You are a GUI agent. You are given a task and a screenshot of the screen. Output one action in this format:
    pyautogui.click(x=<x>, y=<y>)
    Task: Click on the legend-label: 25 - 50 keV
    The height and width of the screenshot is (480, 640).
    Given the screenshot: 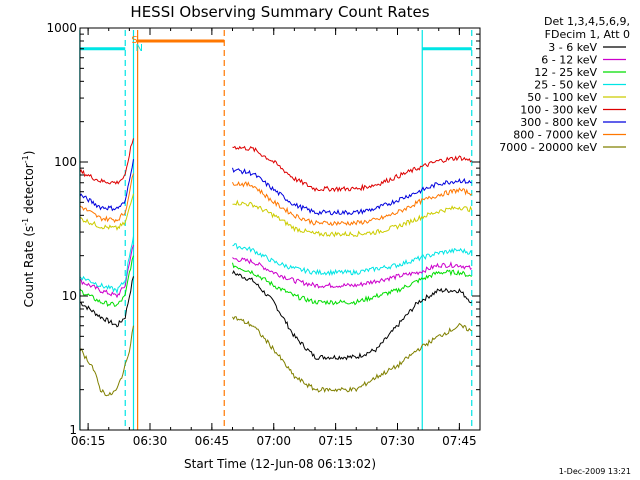 What is the action you would take?
    pyautogui.click(x=565, y=85)
    